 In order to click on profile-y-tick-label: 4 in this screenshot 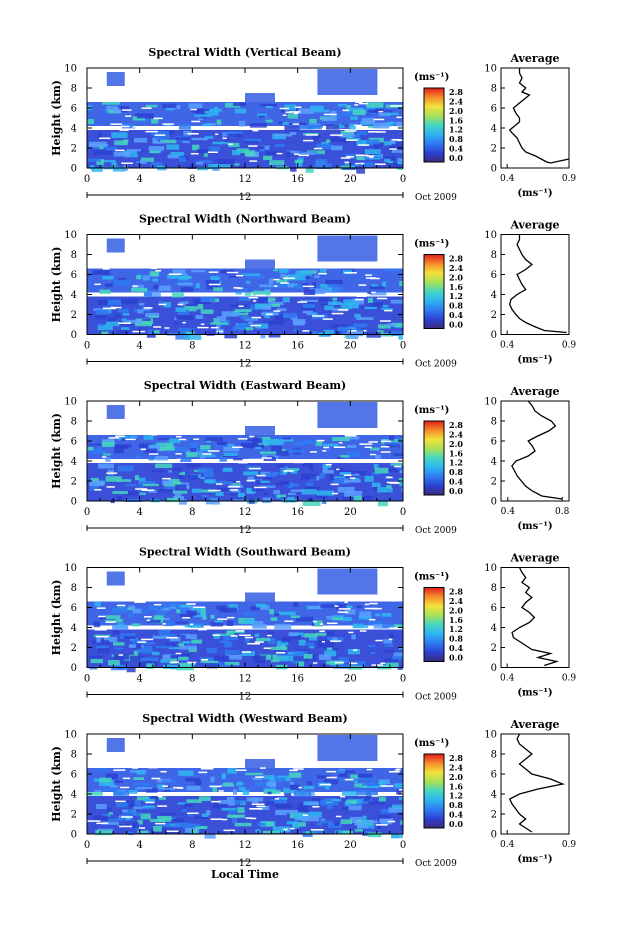, I will do `click(494, 795)`.